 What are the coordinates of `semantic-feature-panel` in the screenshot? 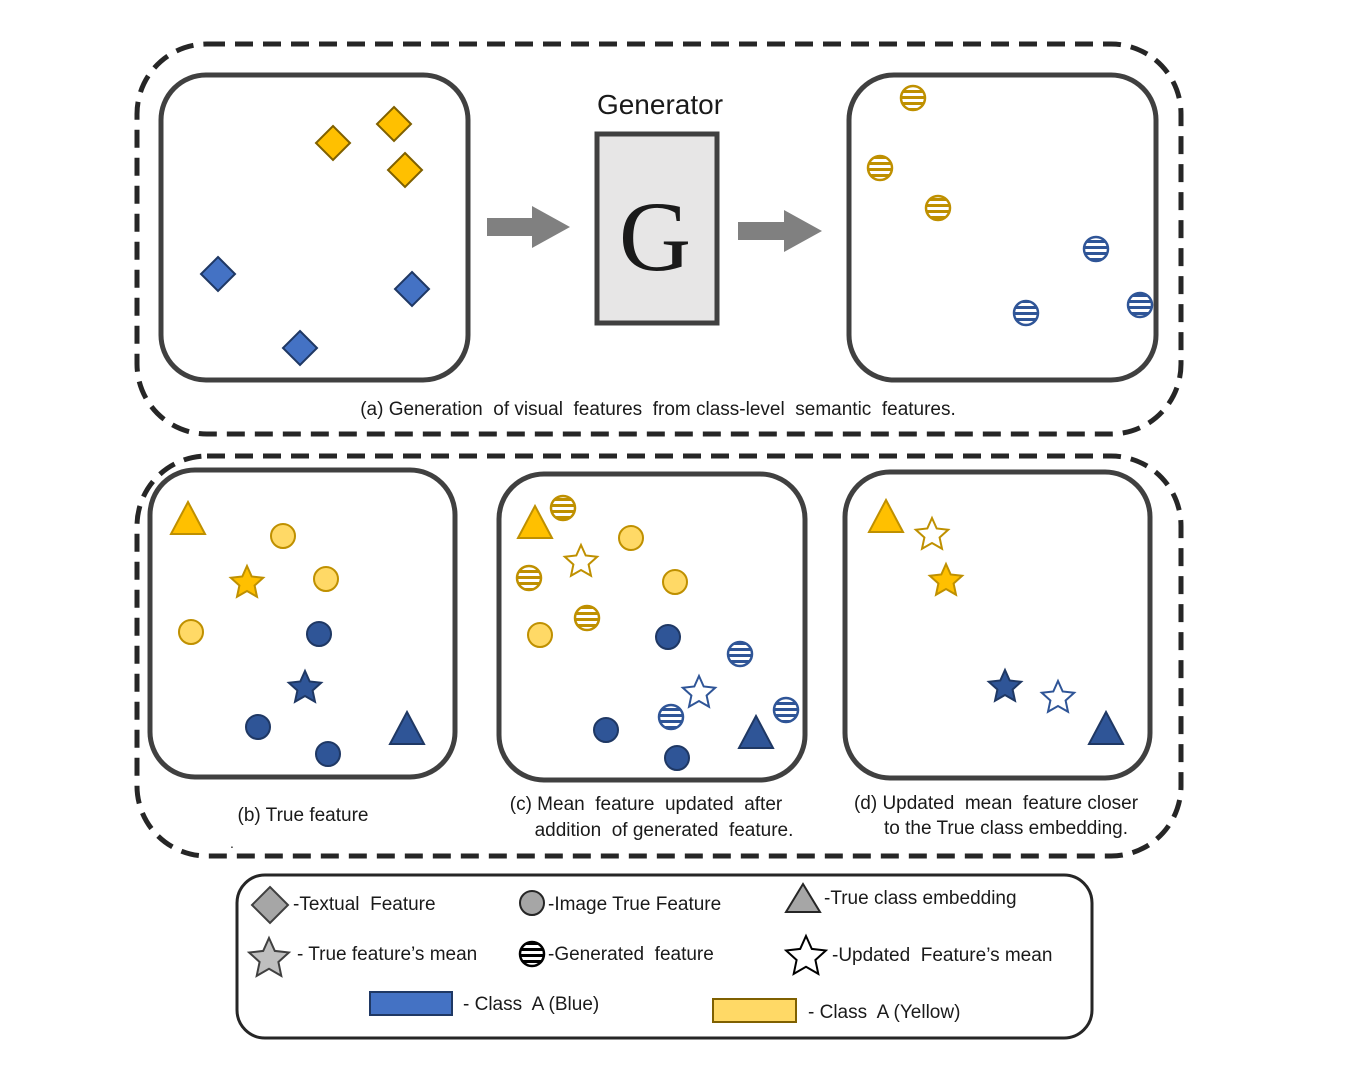 It's located at (314, 227).